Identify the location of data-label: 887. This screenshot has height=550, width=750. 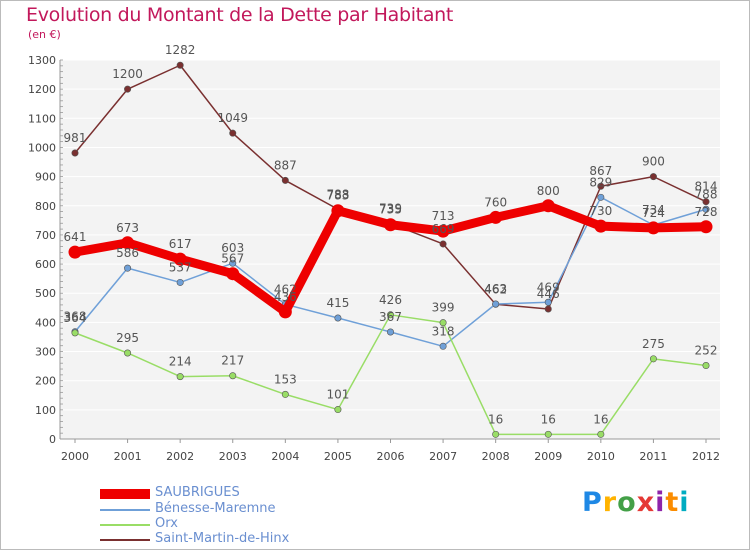
(285, 165).